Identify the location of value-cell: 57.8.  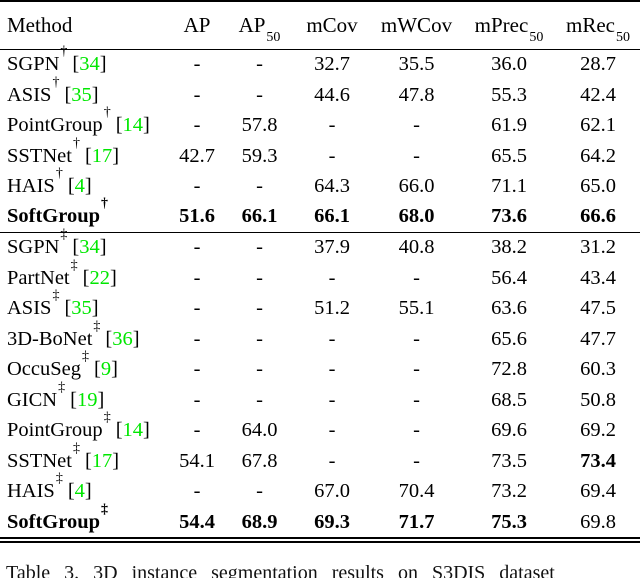
(259, 125).